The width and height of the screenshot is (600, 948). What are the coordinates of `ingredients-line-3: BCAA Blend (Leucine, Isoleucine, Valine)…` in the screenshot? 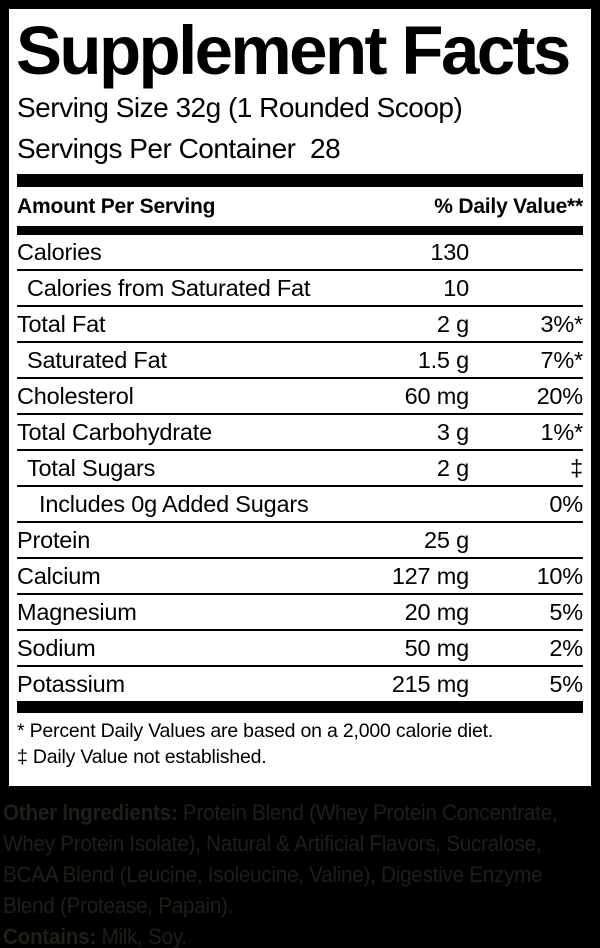 It's located at (273, 874).